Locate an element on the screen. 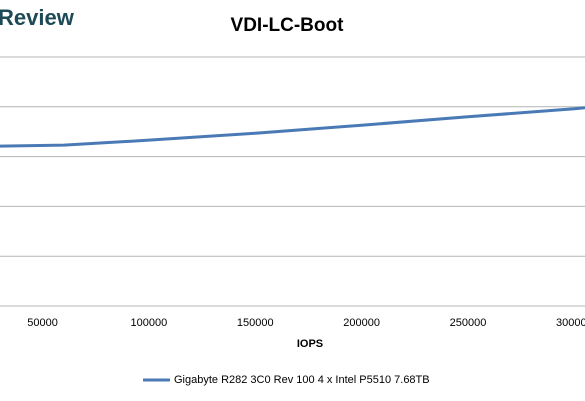 This screenshot has width=585, height=401. chart-title: VDI-LC-Boot is located at coordinates (288, 25).